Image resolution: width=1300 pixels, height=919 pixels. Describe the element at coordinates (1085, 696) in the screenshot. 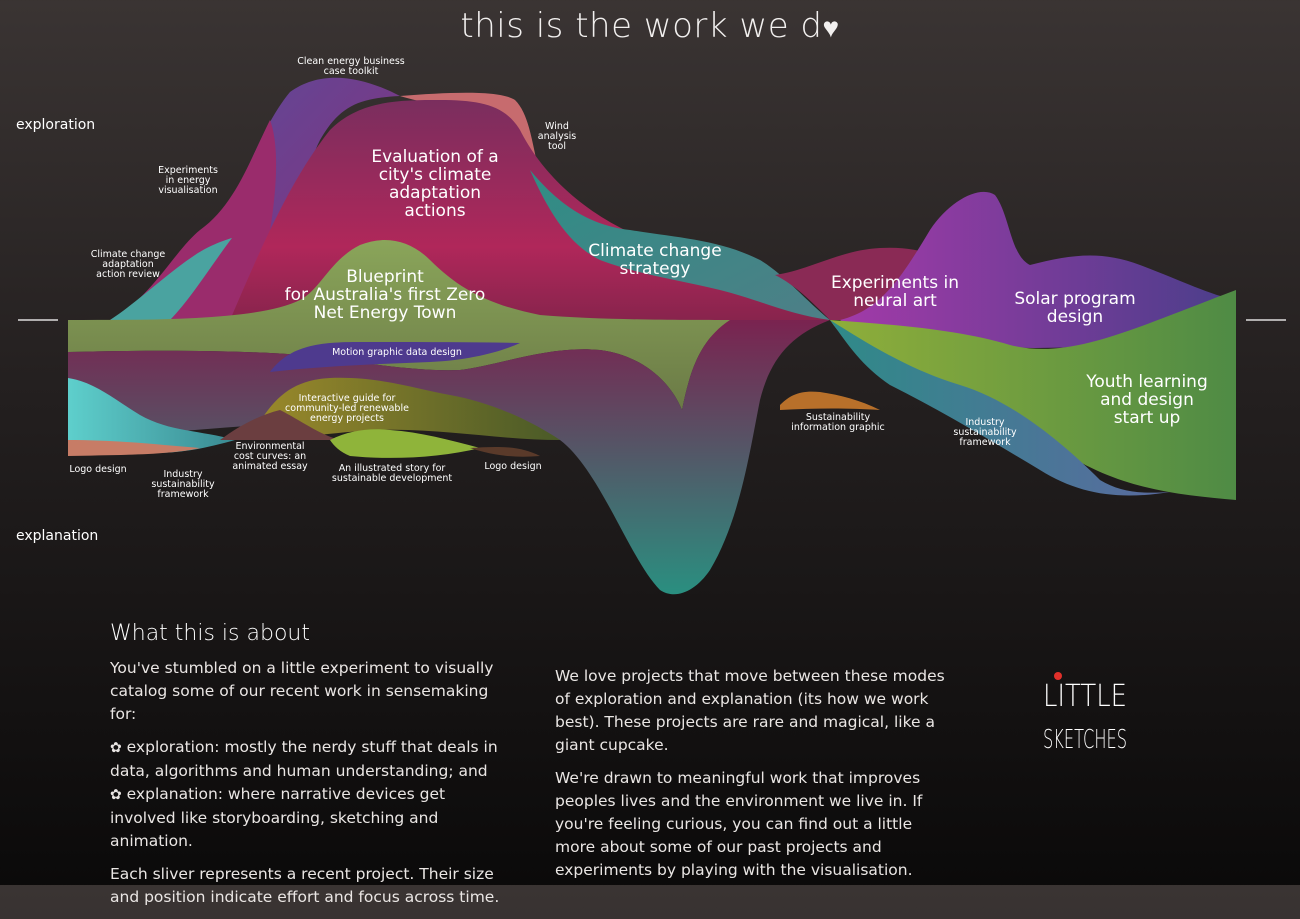

I see `logo-line1: LITTLE` at that location.